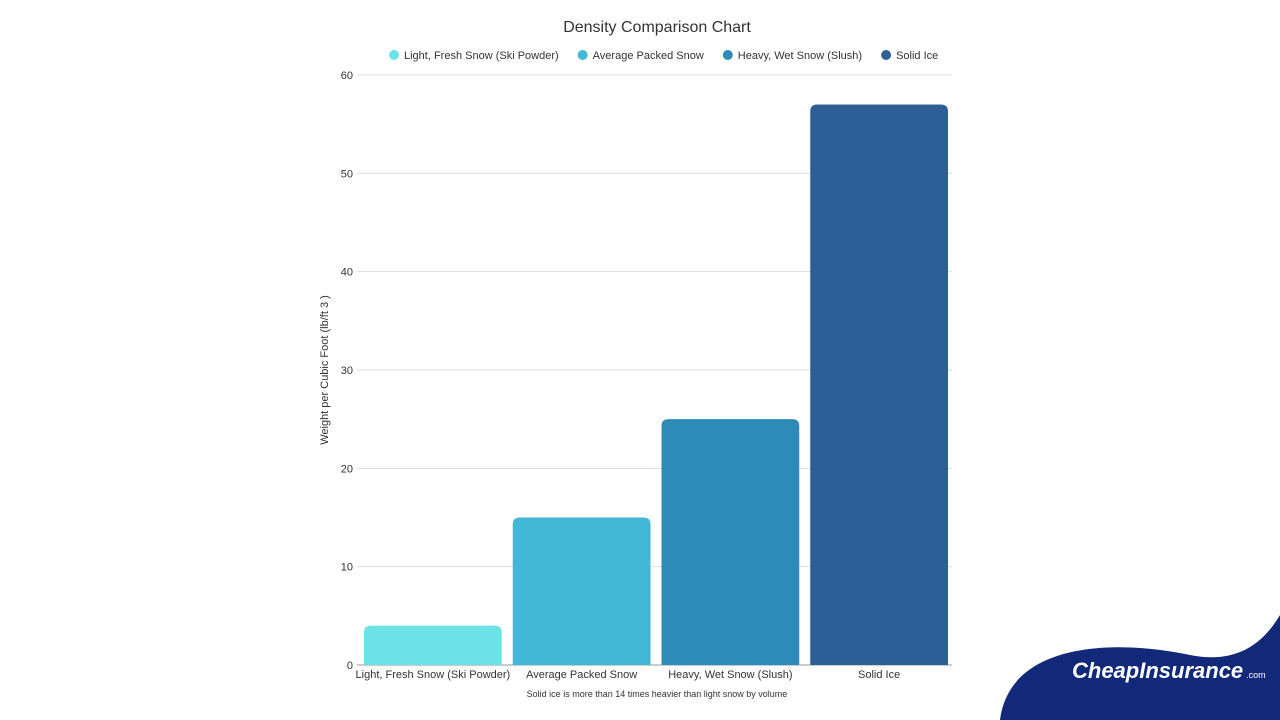  Describe the element at coordinates (347, 469) in the screenshot. I see `y-tick-label: 20` at that location.